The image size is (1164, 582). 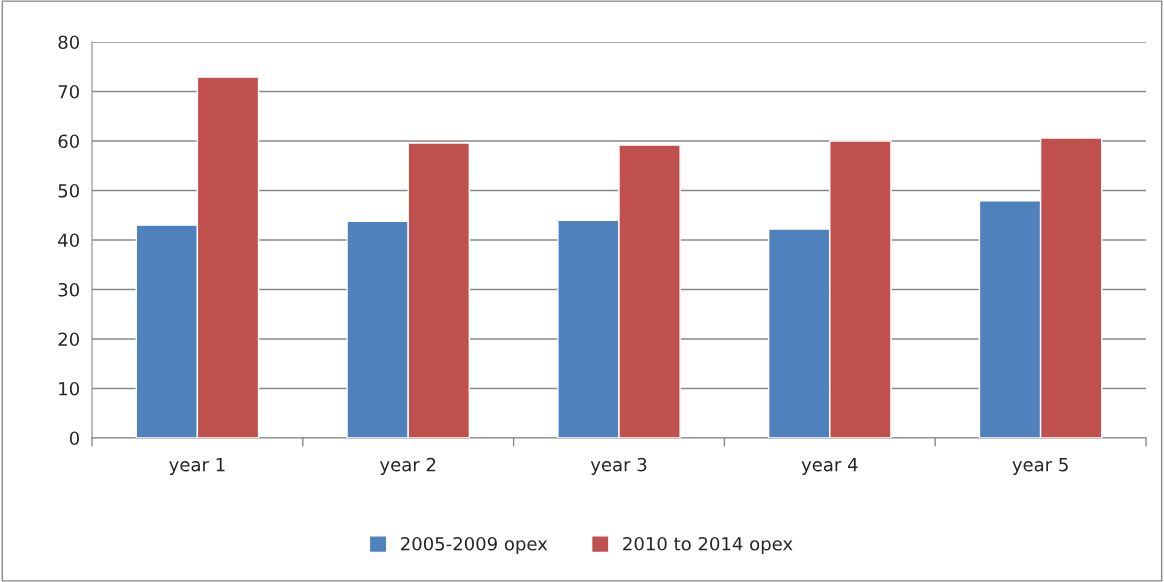 I want to click on x-tick-label: year 5, so click(x=1040, y=466).